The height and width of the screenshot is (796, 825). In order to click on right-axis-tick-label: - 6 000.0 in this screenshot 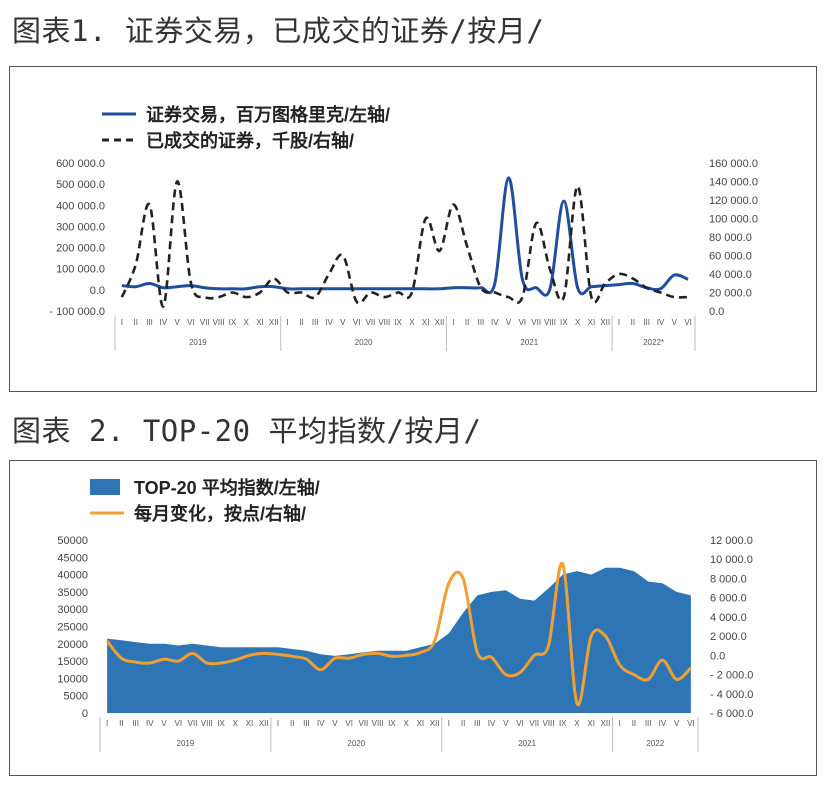, I will do `click(731, 714)`.